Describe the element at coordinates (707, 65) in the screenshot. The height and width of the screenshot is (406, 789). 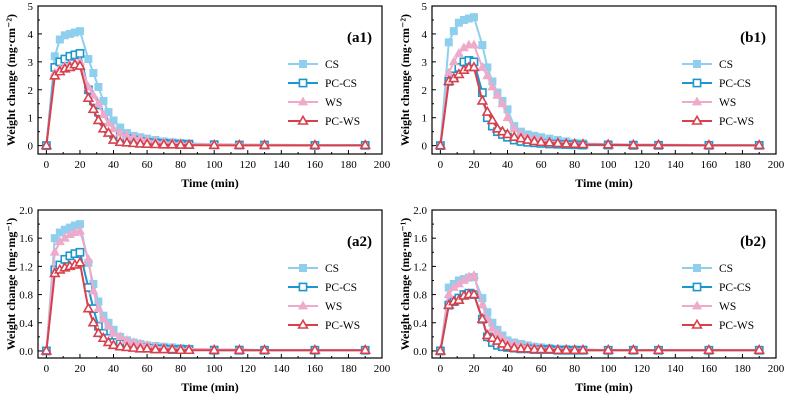
I see `legend-item: CS` at that location.